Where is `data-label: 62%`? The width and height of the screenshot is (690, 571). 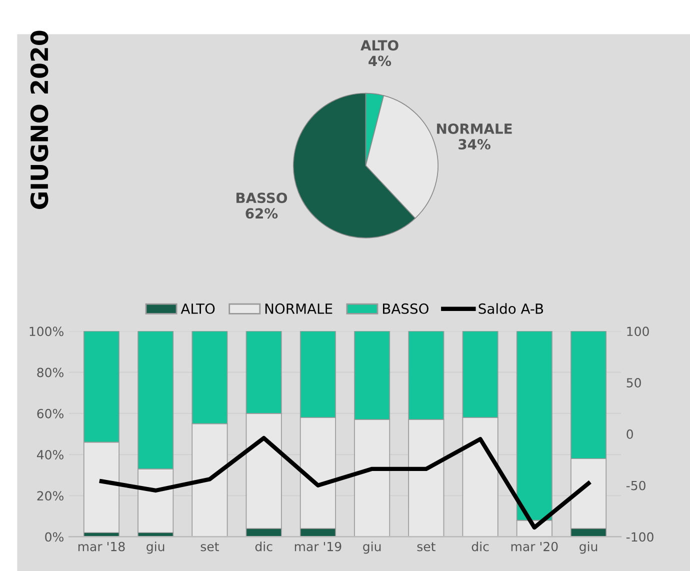 data-label: 62% is located at coordinates (262, 213).